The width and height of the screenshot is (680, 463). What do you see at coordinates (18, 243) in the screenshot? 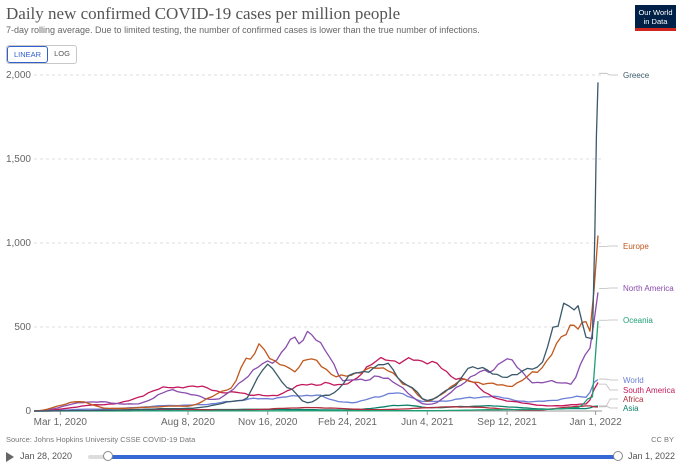
I see `y-tick-label: 1,000` at bounding box center [18, 243].